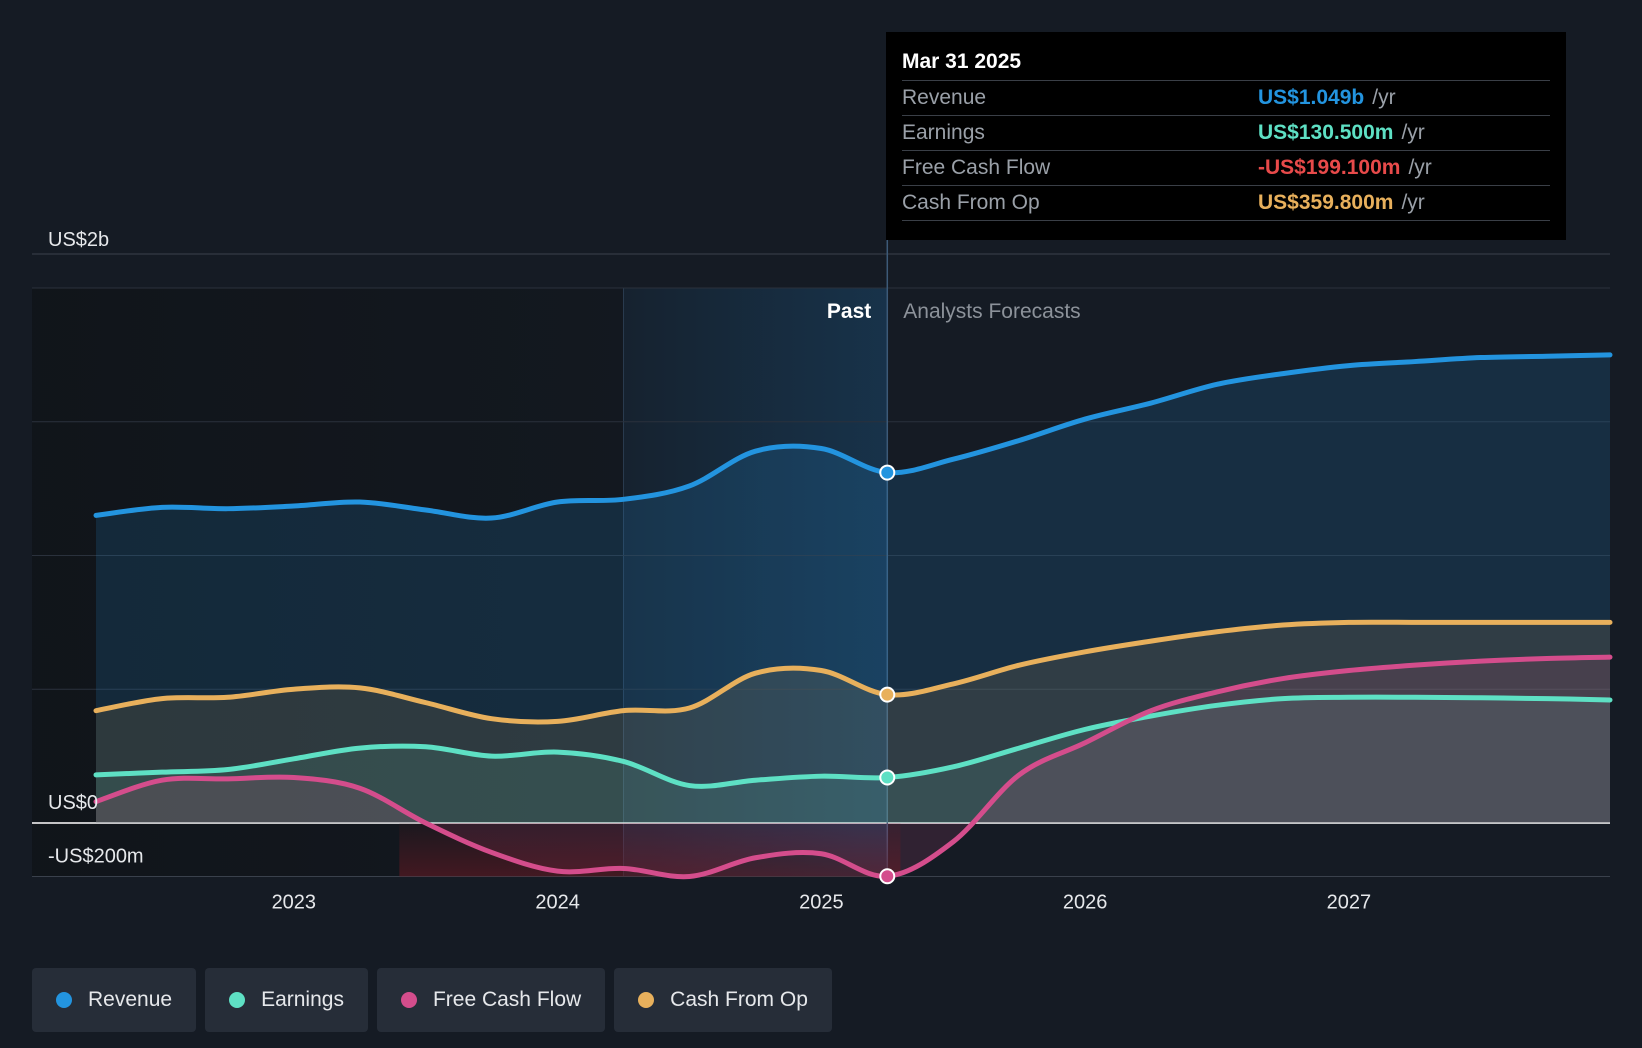  I want to click on tooltip-row-earnings: Earnings US$130.500m /yr, so click(1226, 132).